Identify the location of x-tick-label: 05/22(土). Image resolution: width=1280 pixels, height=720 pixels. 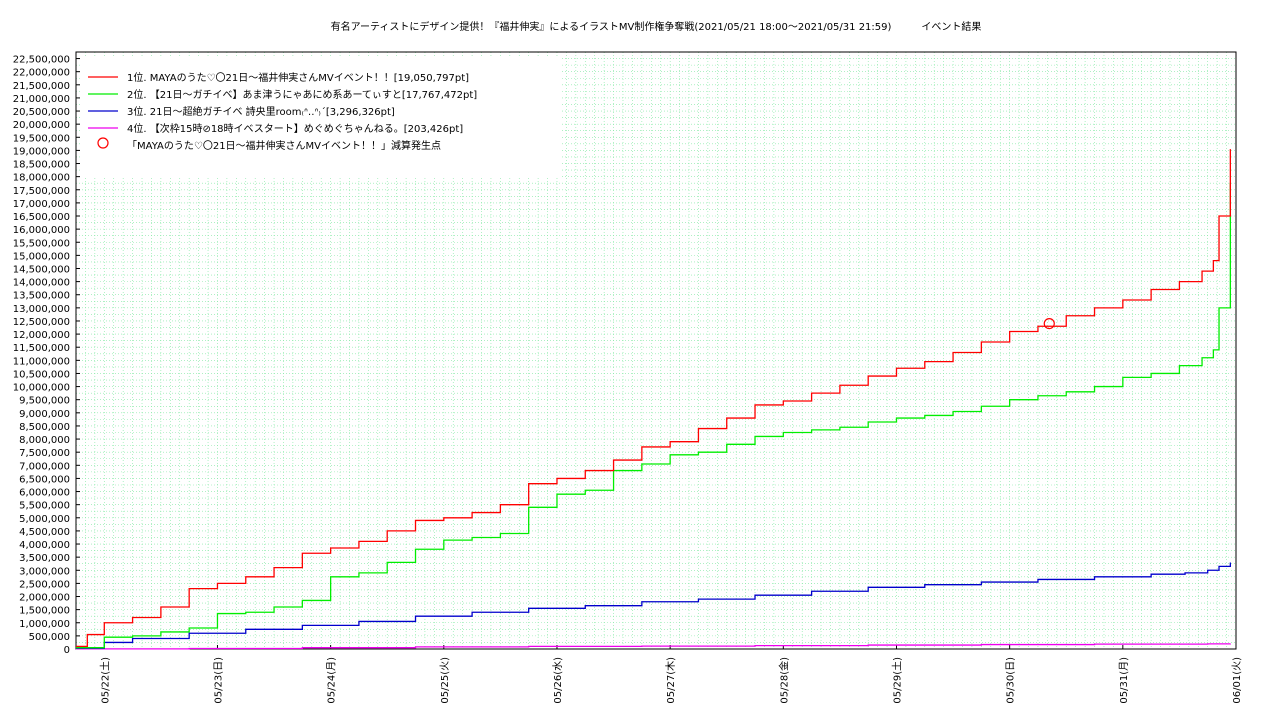
(104, 680).